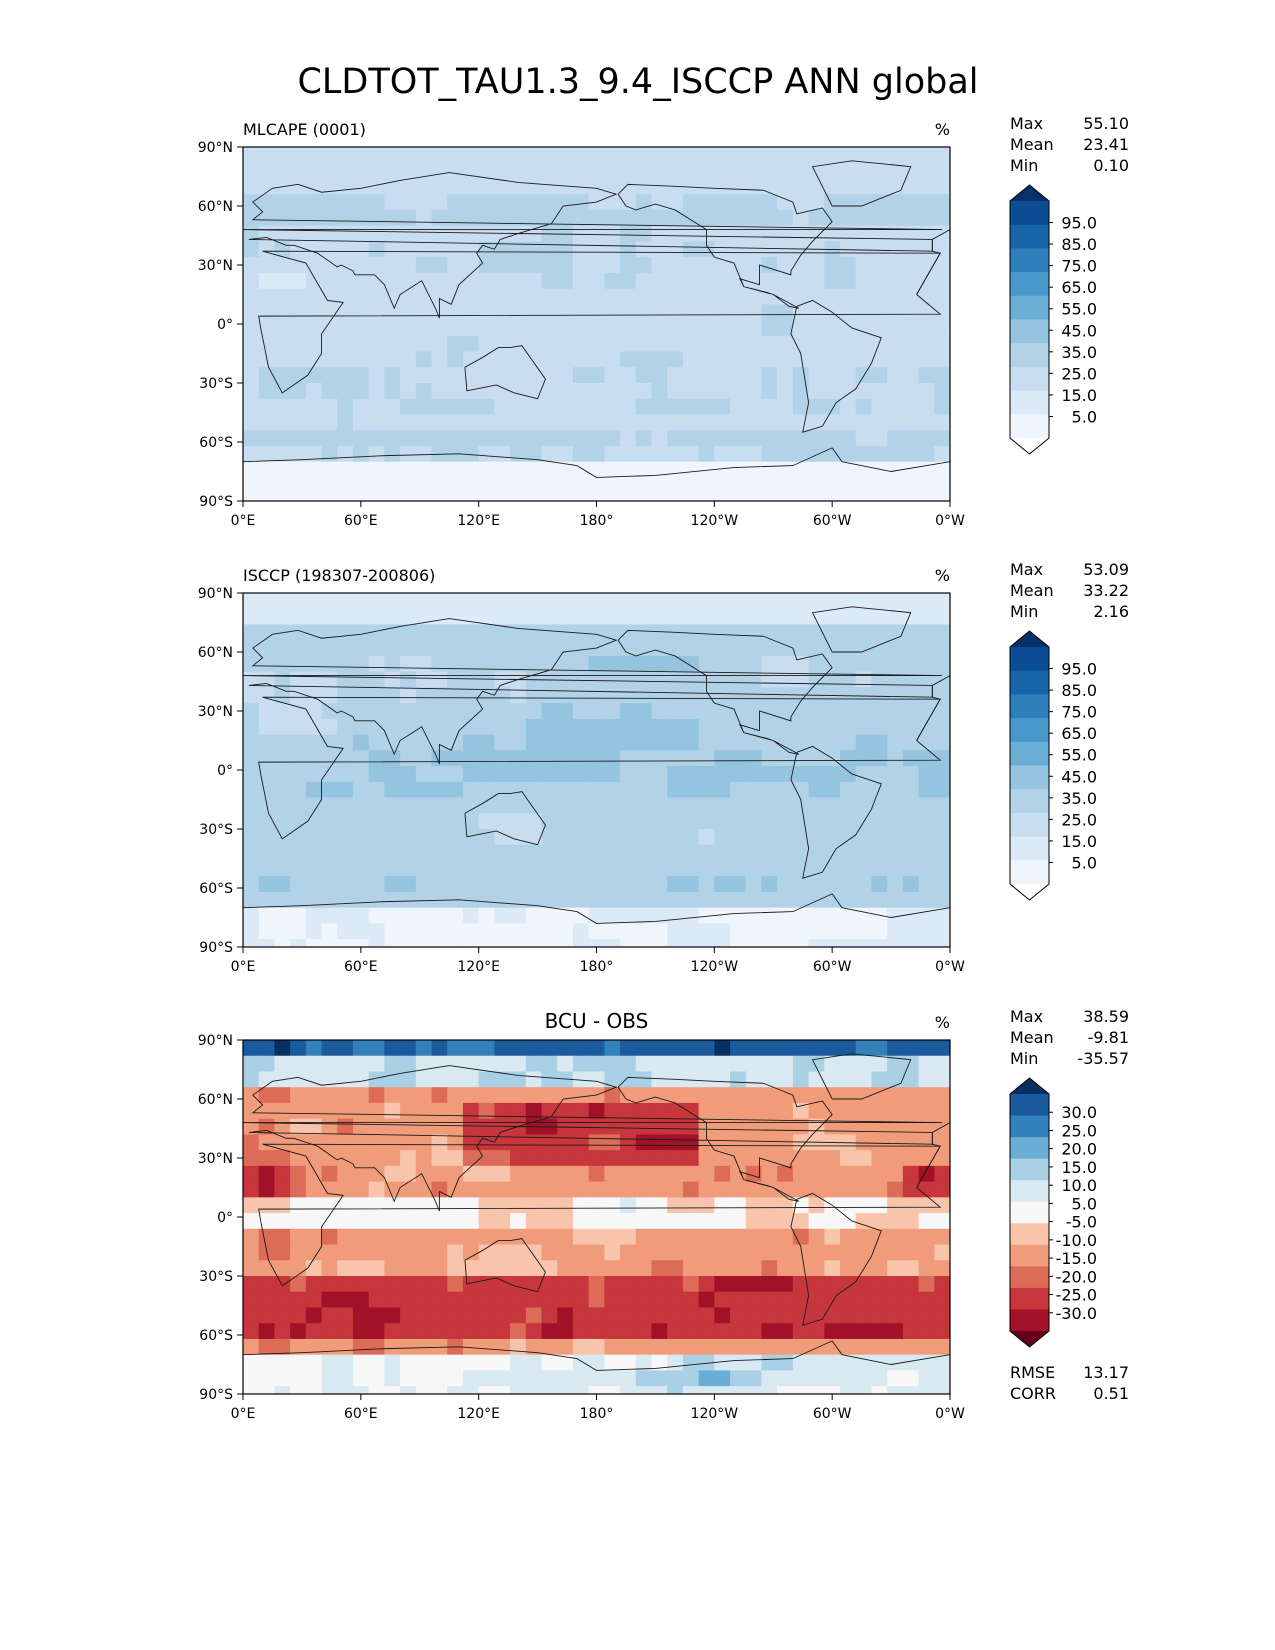  What do you see at coordinates (1079, 841) in the screenshot?
I see `colorbar-level-label: 15.0` at bounding box center [1079, 841].